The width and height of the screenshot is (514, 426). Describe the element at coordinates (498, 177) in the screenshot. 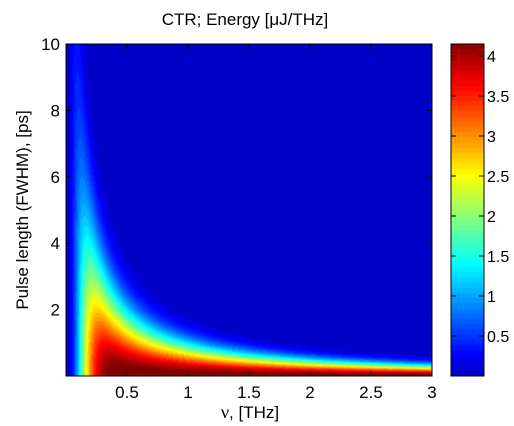

I see `colorbar-tick-label: 2.5` at that location.